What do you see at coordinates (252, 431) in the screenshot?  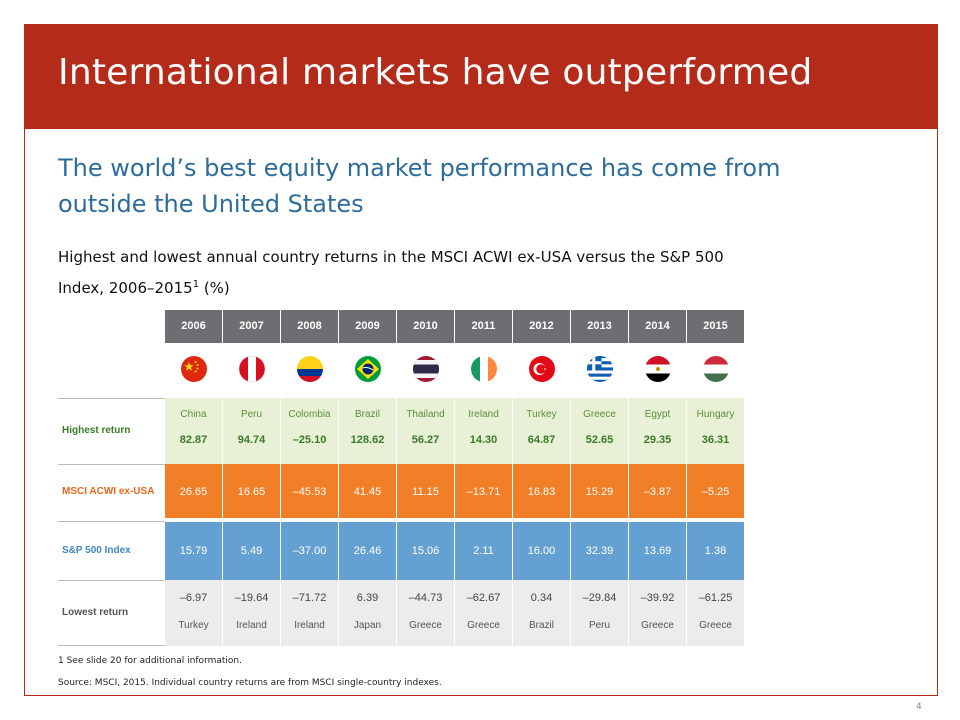 I see `highest-return-cell: Peru 94.74` at bounding box center [252, 431].